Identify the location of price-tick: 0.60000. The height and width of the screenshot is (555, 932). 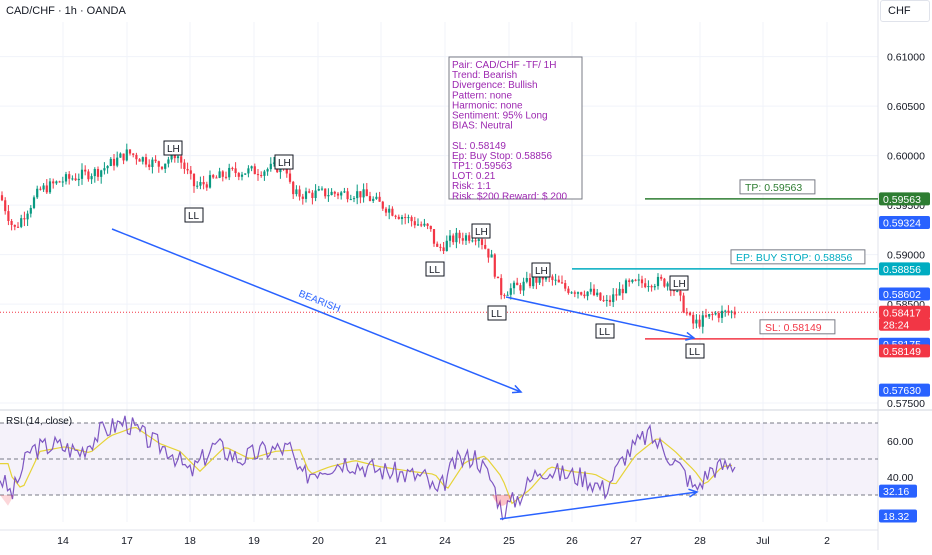
(906, 157).